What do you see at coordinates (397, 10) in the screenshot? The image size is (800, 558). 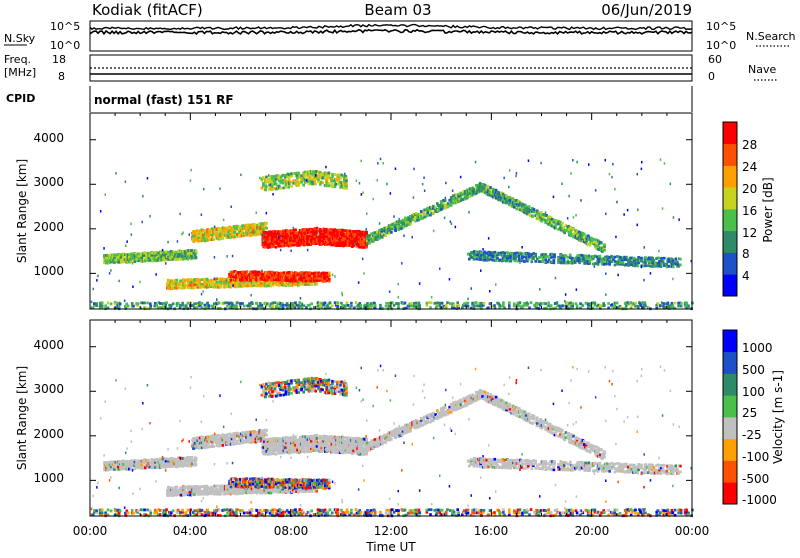 I see `beam-label: Beam 03` at bounding box center [397, 10].